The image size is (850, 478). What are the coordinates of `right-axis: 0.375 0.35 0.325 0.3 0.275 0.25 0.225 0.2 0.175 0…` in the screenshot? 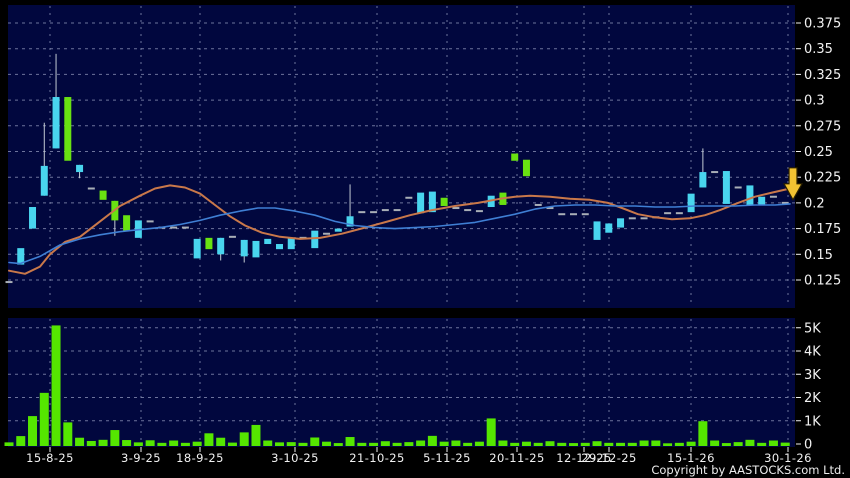 It's located at (818, 235).